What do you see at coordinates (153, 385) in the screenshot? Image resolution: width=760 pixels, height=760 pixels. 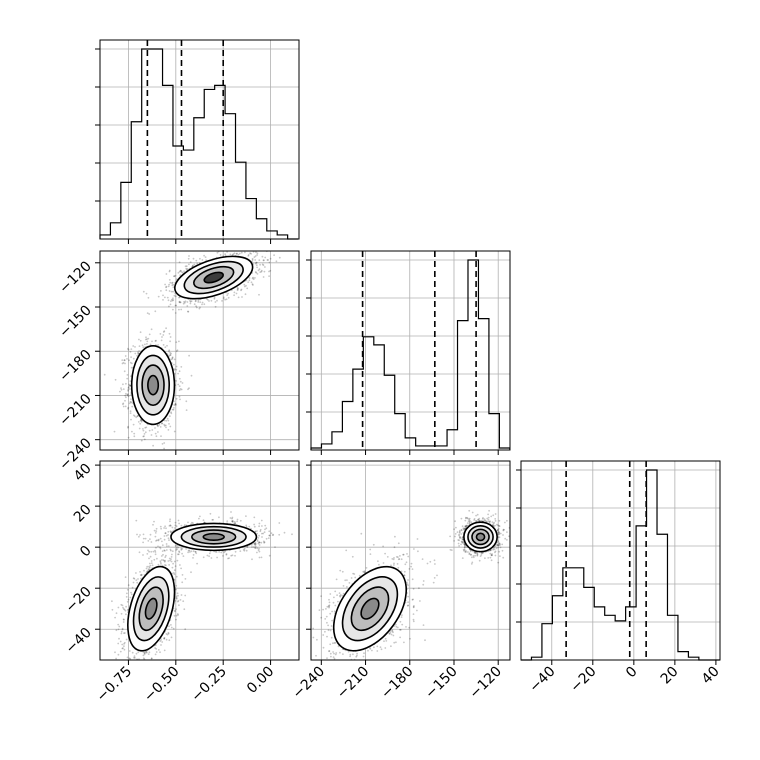 I see `contour-line` at bounding box center [153, 385].